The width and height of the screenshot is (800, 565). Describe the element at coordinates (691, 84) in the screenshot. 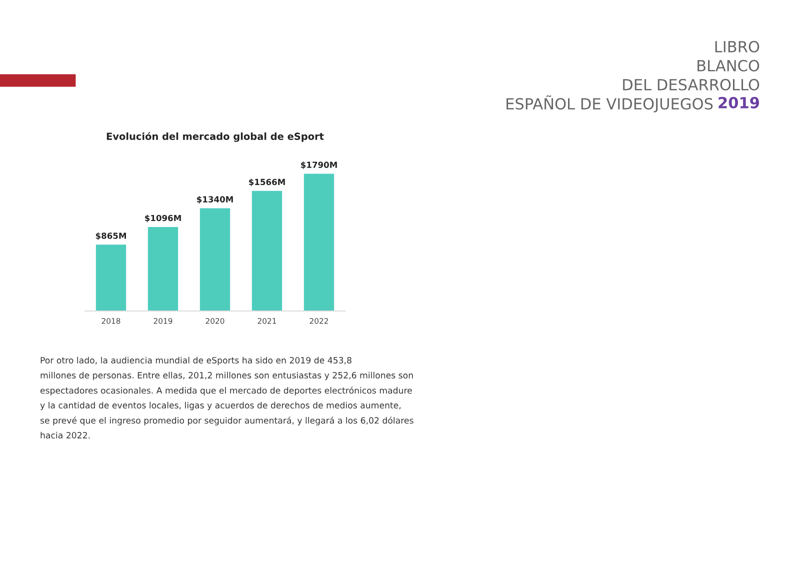

I see `text: DEL DESARROLLO` at that location.